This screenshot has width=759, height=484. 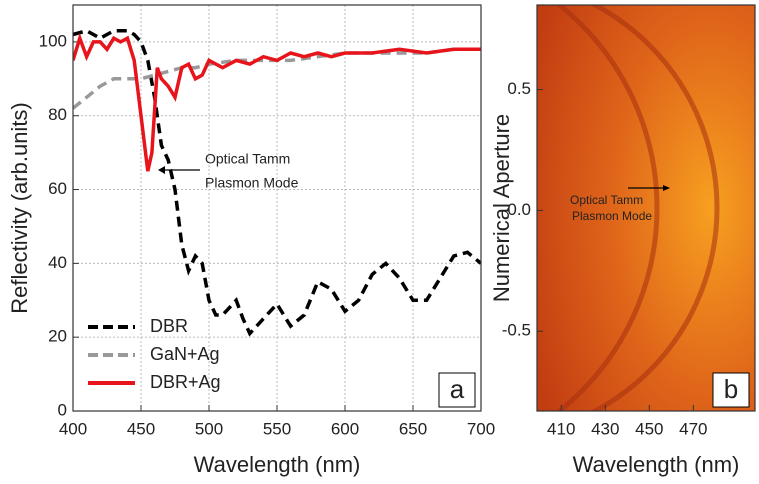 I want to click on panel-label: b, so click(x=731, y=389).